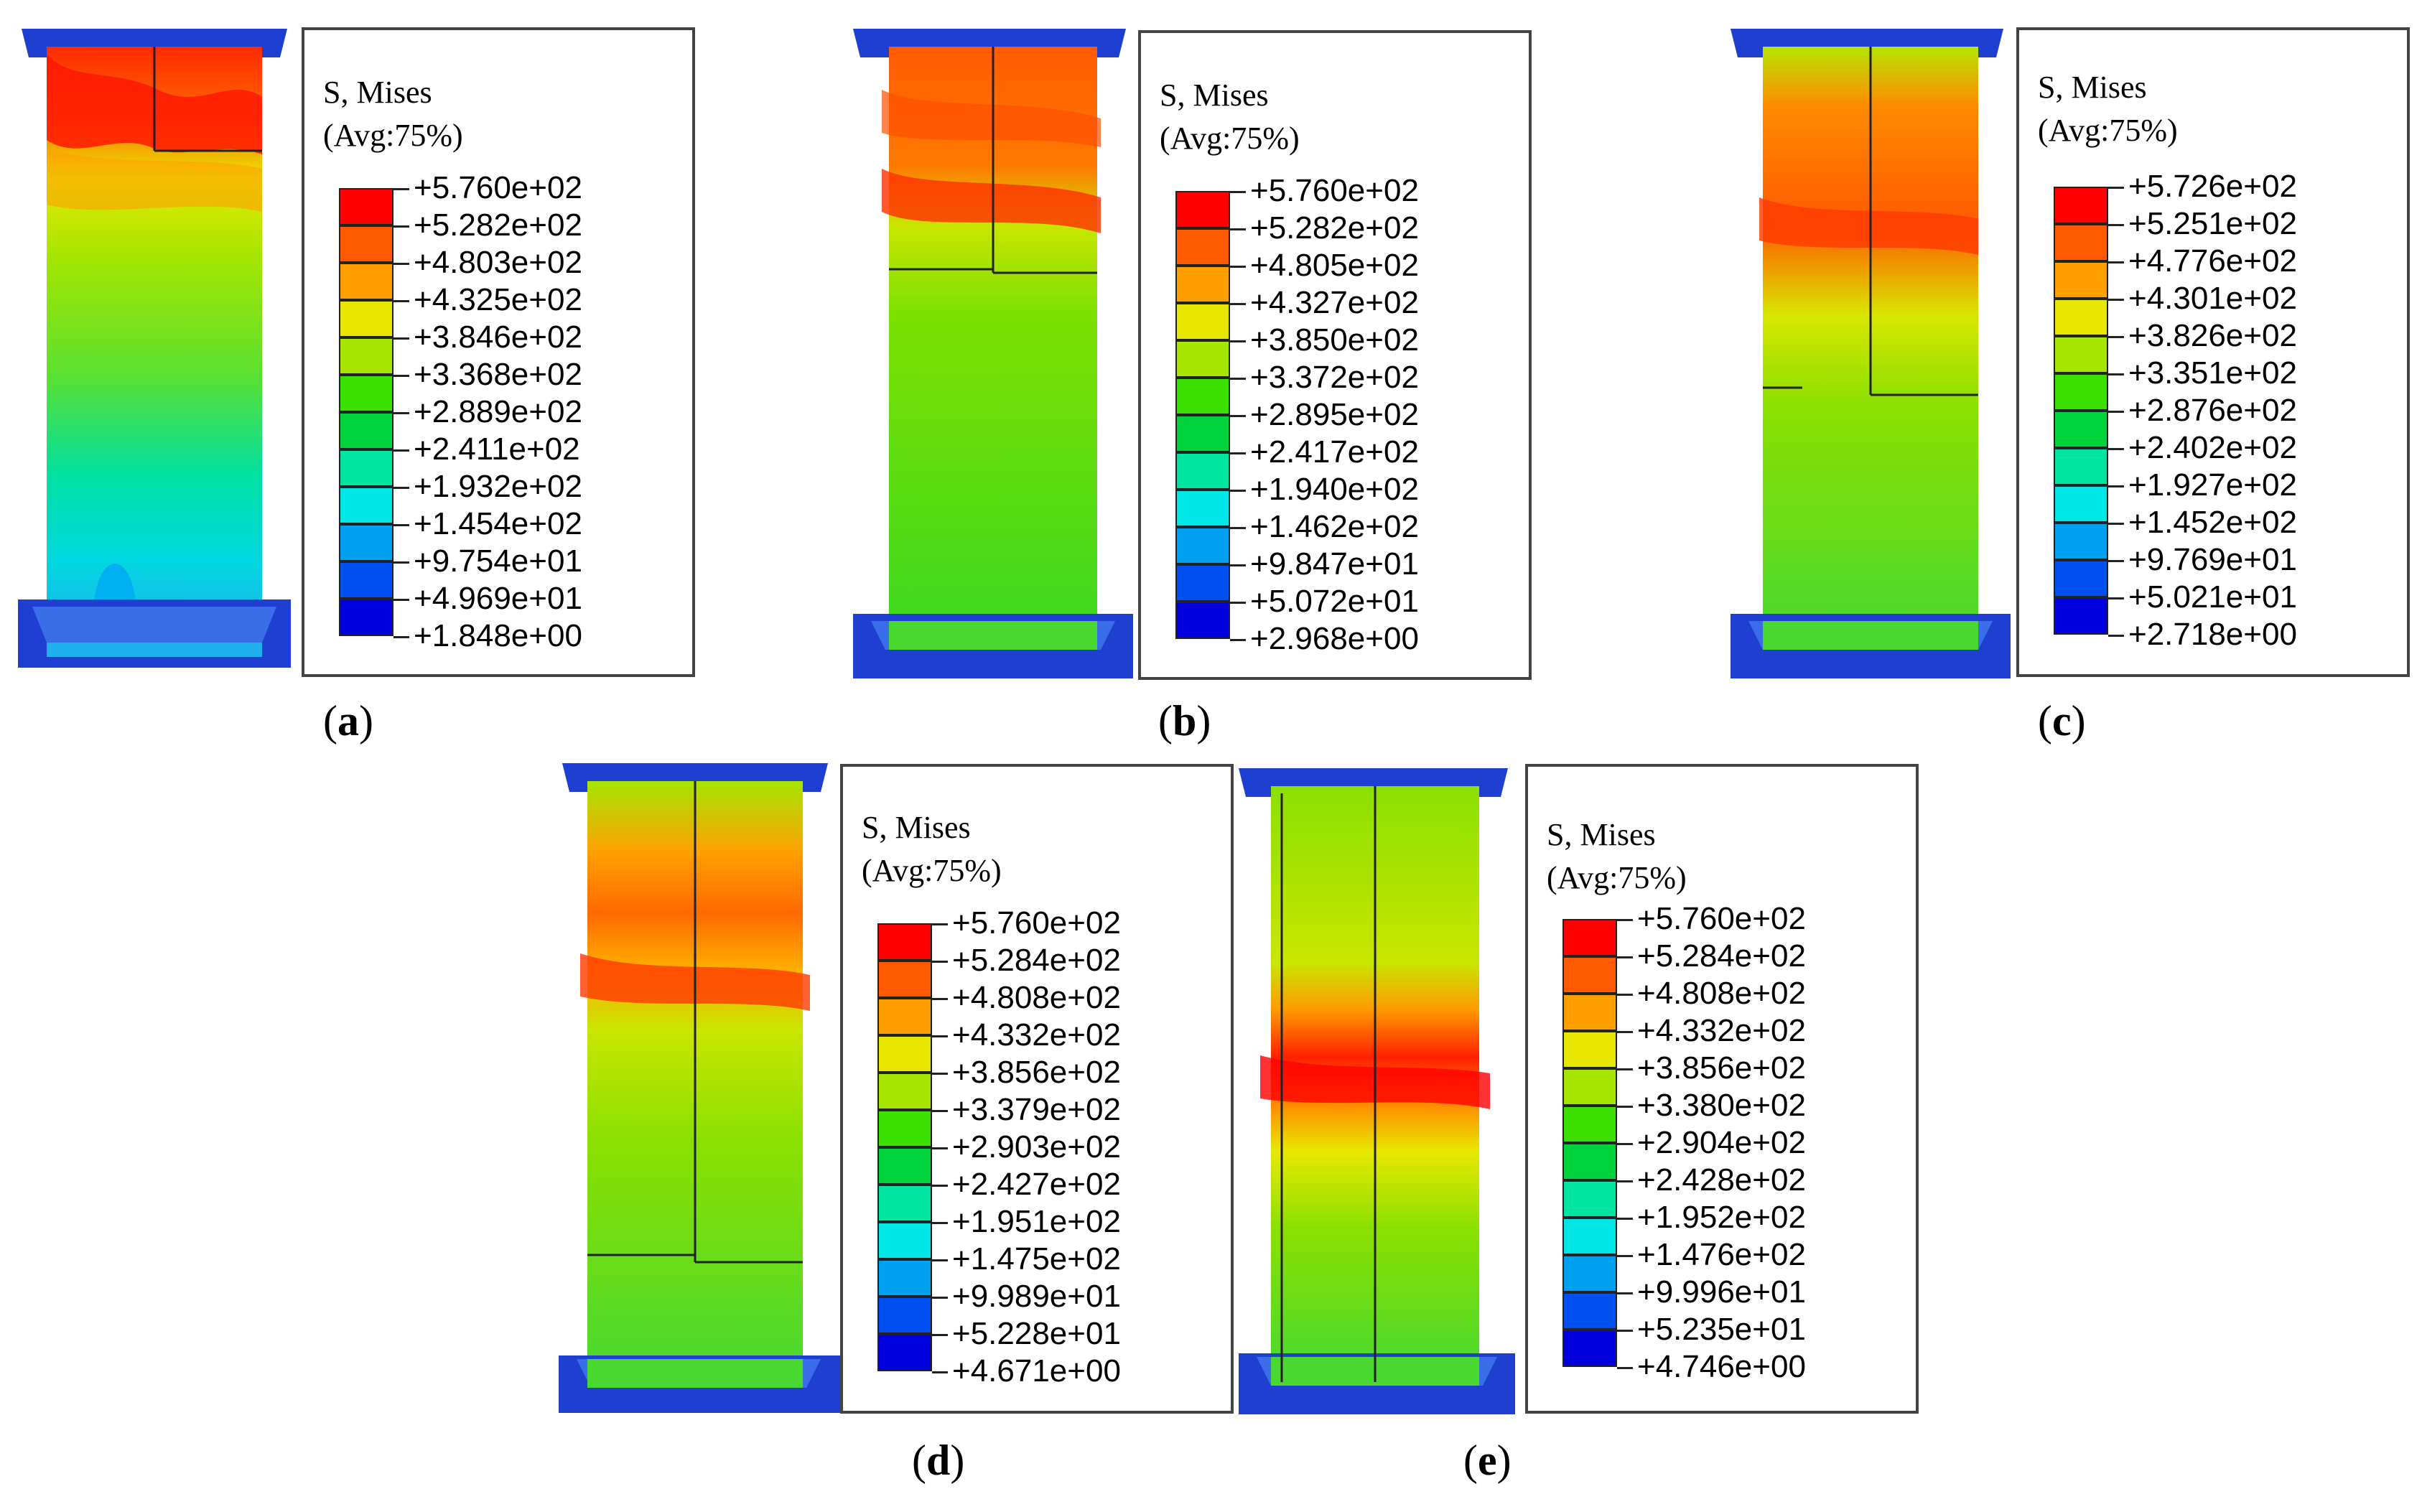 Image resolution: width=2422 pixels, height=1512 pixels. What do you see at coordinates (498, 635) in the screenshot?
I see `scale-value: +1.848e+00` at bounding box center [498, 635].